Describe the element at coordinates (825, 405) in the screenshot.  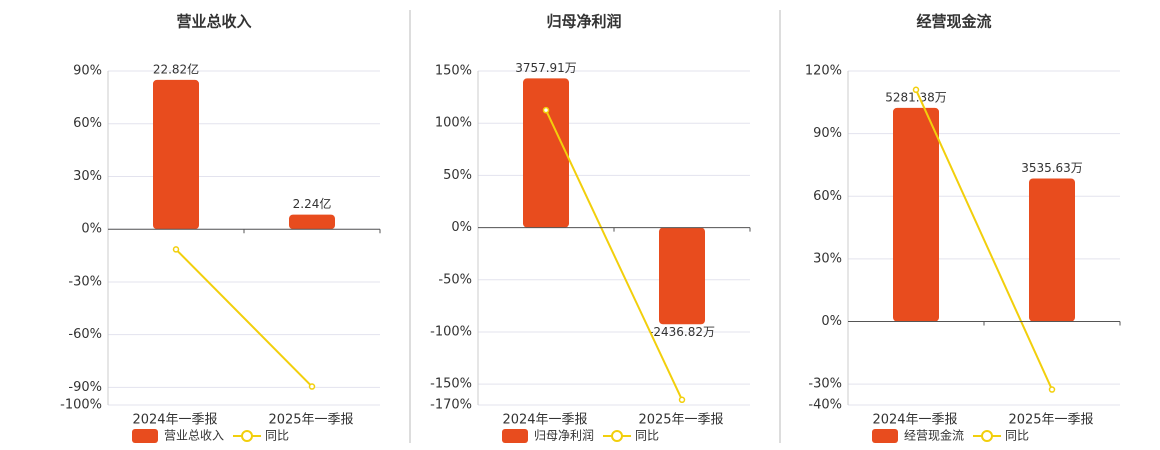
I see `y-tick-label: -40%` at that location.